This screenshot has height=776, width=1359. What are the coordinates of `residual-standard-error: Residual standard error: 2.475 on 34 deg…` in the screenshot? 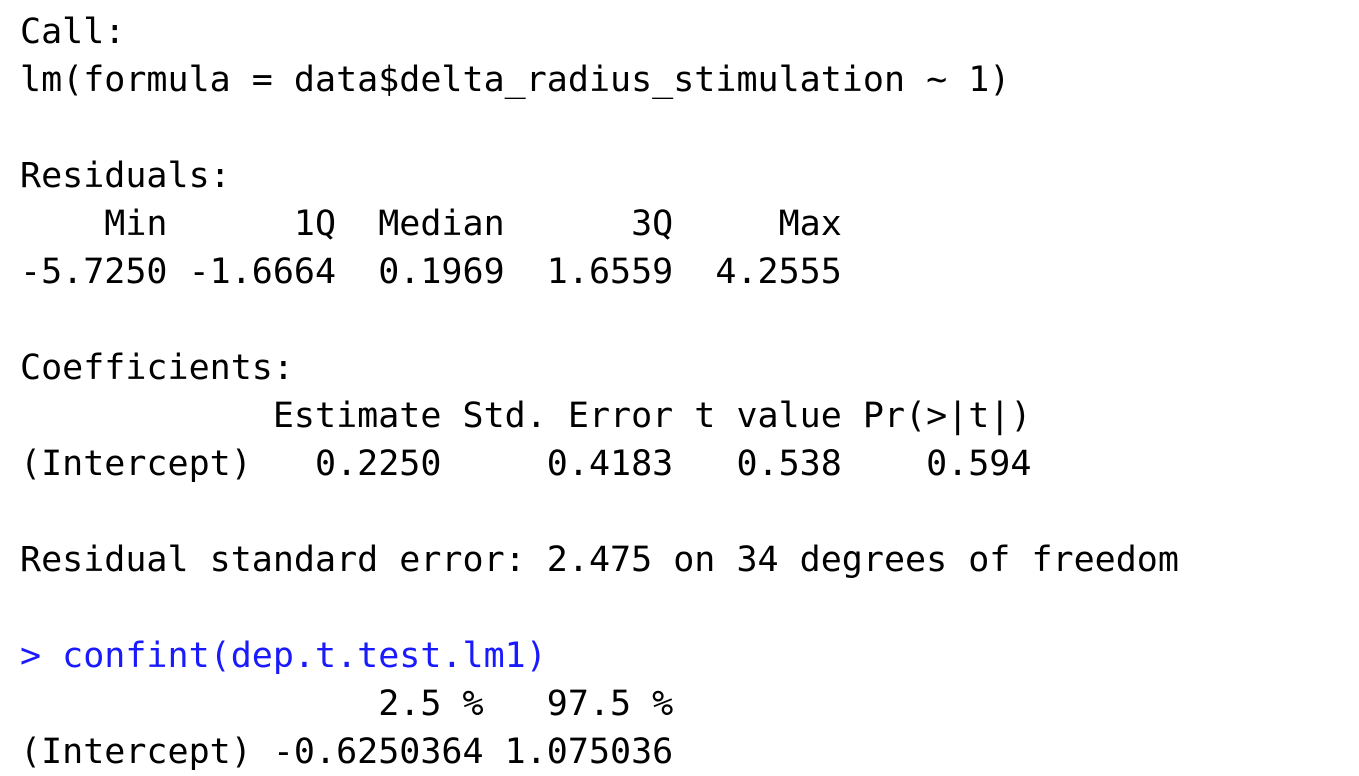 It's located at (599, 560).